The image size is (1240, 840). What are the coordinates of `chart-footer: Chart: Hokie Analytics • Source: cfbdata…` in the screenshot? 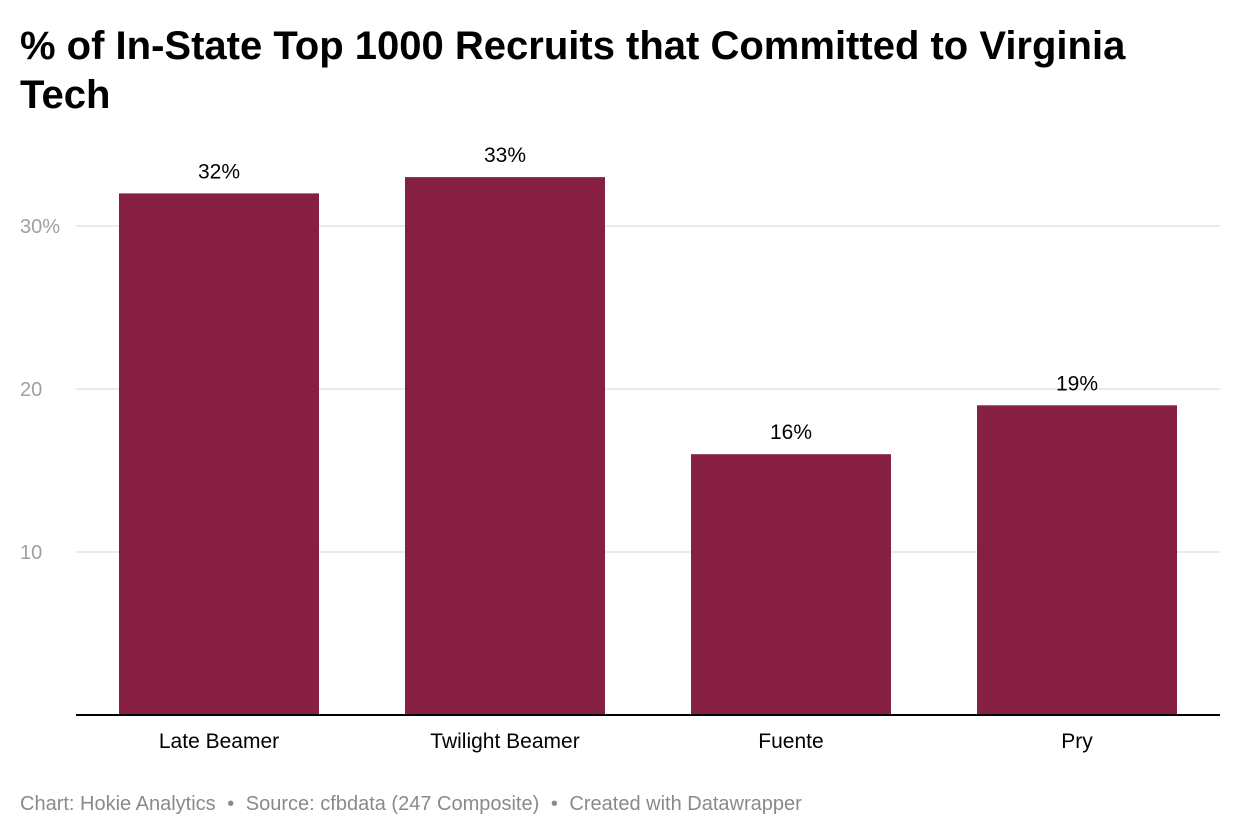 It's located at (411, 804).